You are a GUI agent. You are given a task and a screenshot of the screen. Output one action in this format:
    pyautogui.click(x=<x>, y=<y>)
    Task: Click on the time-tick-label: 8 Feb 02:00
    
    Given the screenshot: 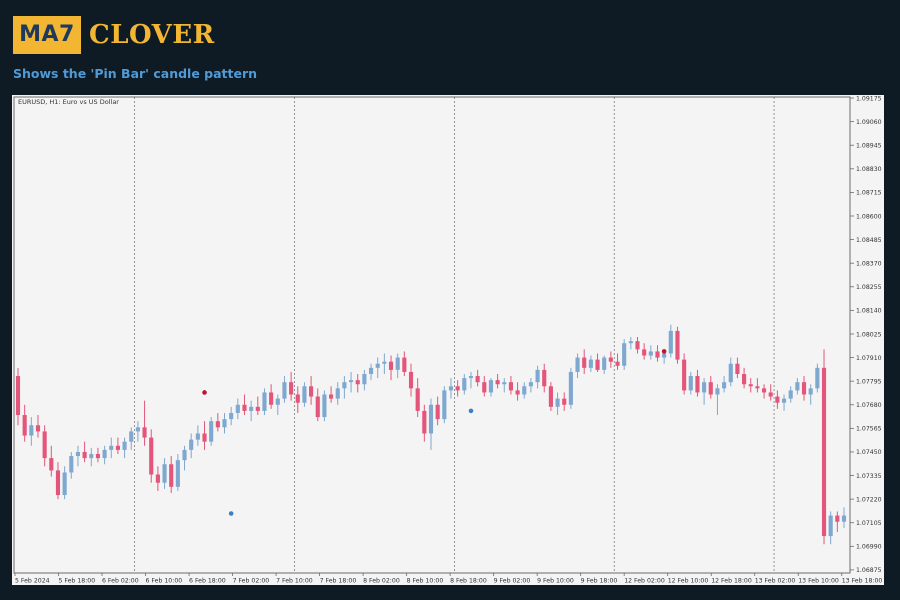 What is the action you would take?
    pyautogui.click(x=381, y=581)
    